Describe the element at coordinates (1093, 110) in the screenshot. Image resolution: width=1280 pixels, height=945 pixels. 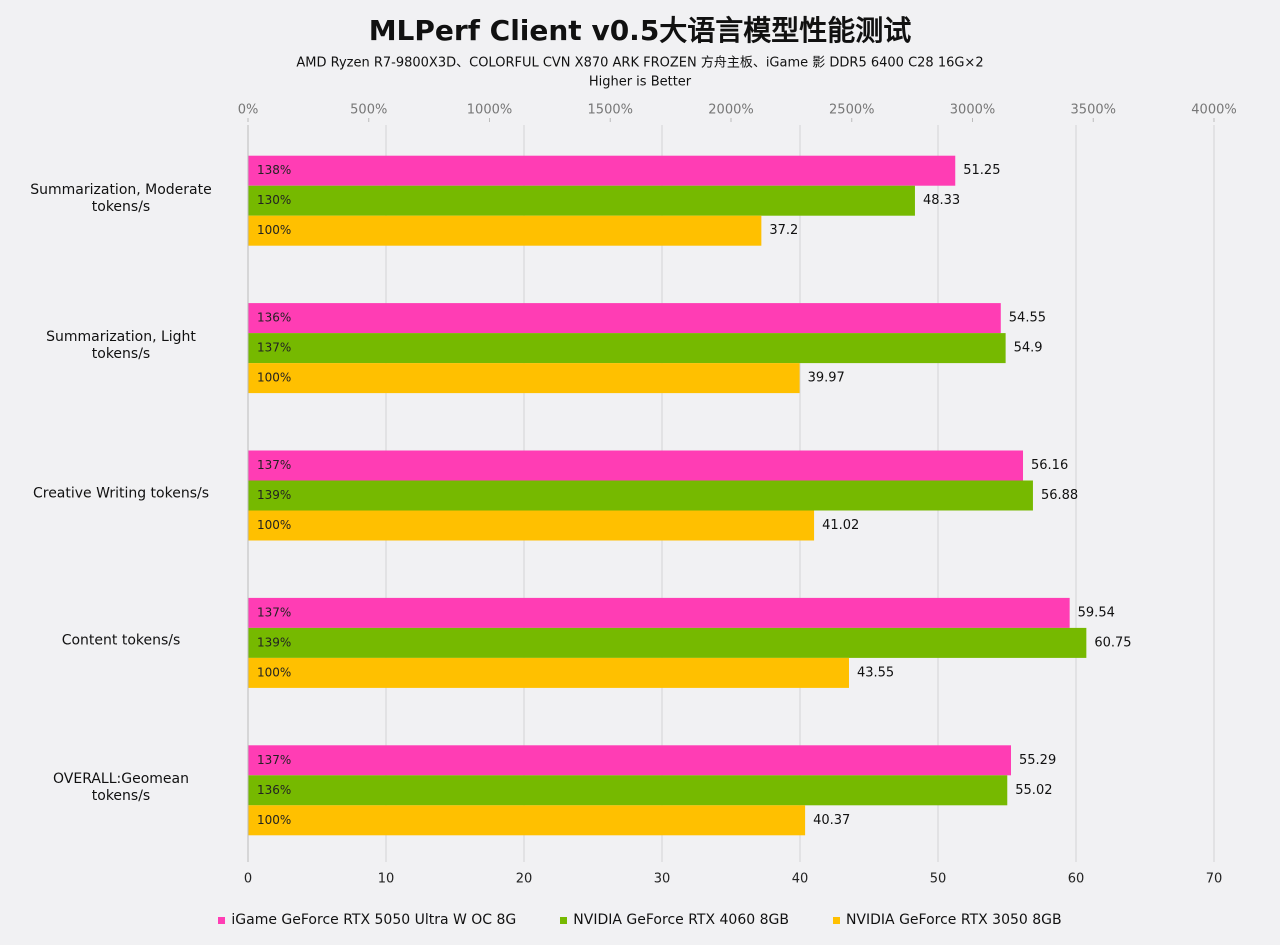
I see `x2-tick-label: 3500%` at that location.